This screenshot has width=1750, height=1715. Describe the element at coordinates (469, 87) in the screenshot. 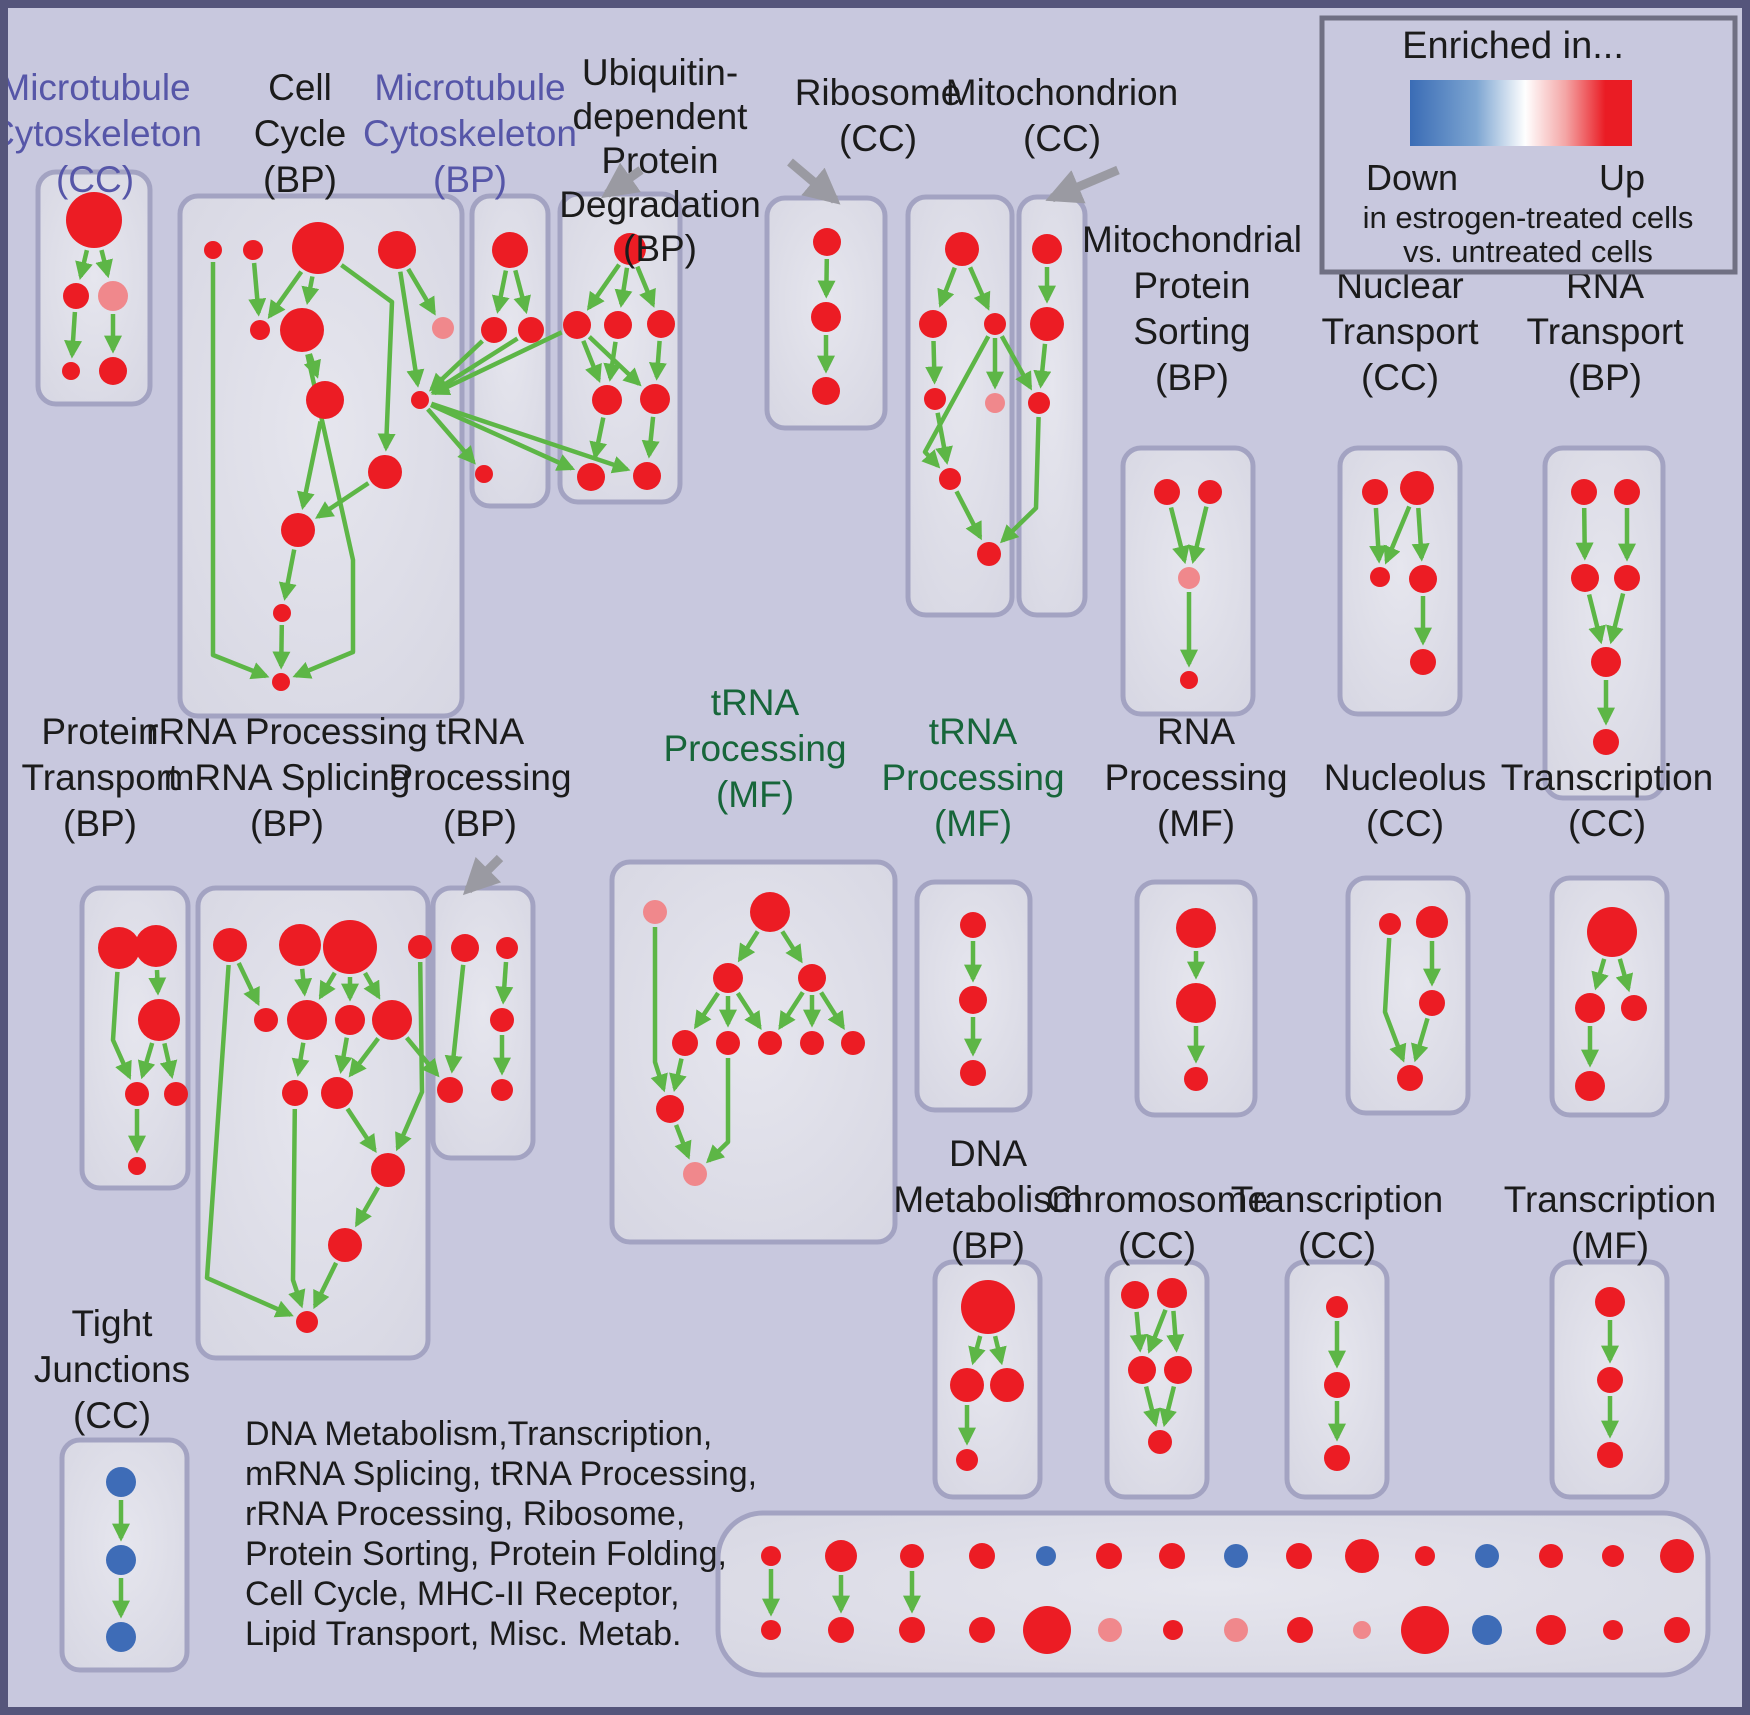

I see `group-label-line: Microtubule` at that location.